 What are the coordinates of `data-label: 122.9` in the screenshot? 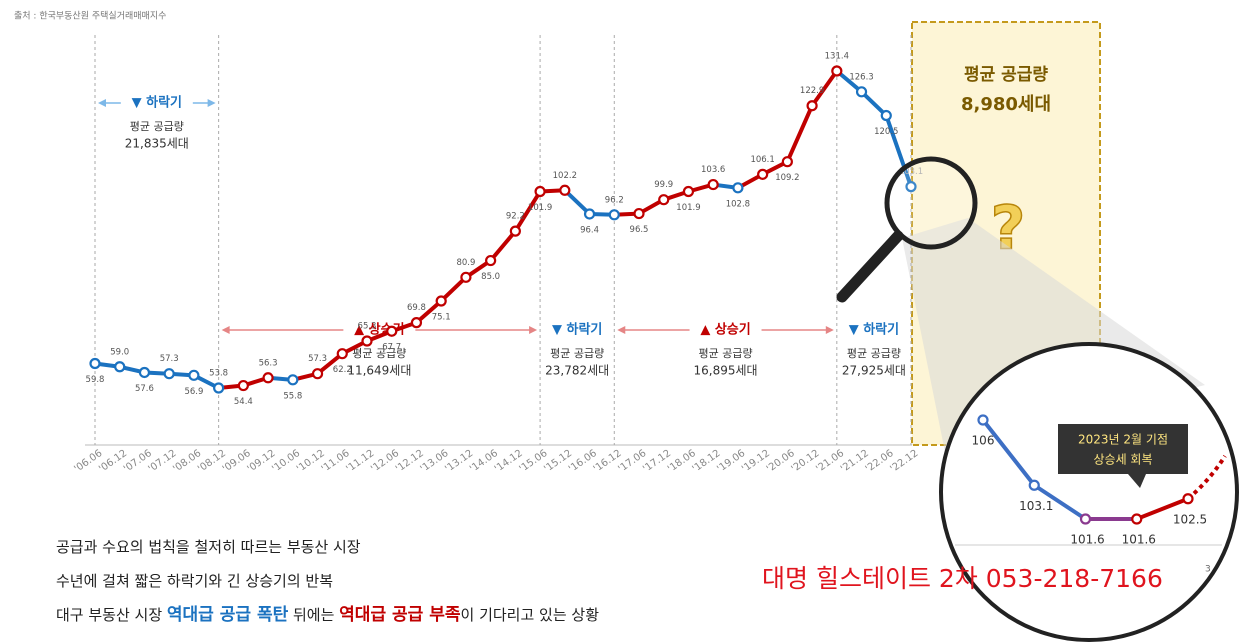 It's located at (812, 91).